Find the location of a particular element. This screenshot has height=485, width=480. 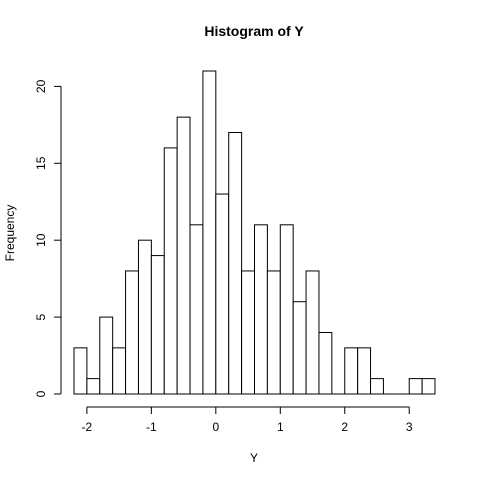

x-axis-label: Y is located at coordinates (254, 458).